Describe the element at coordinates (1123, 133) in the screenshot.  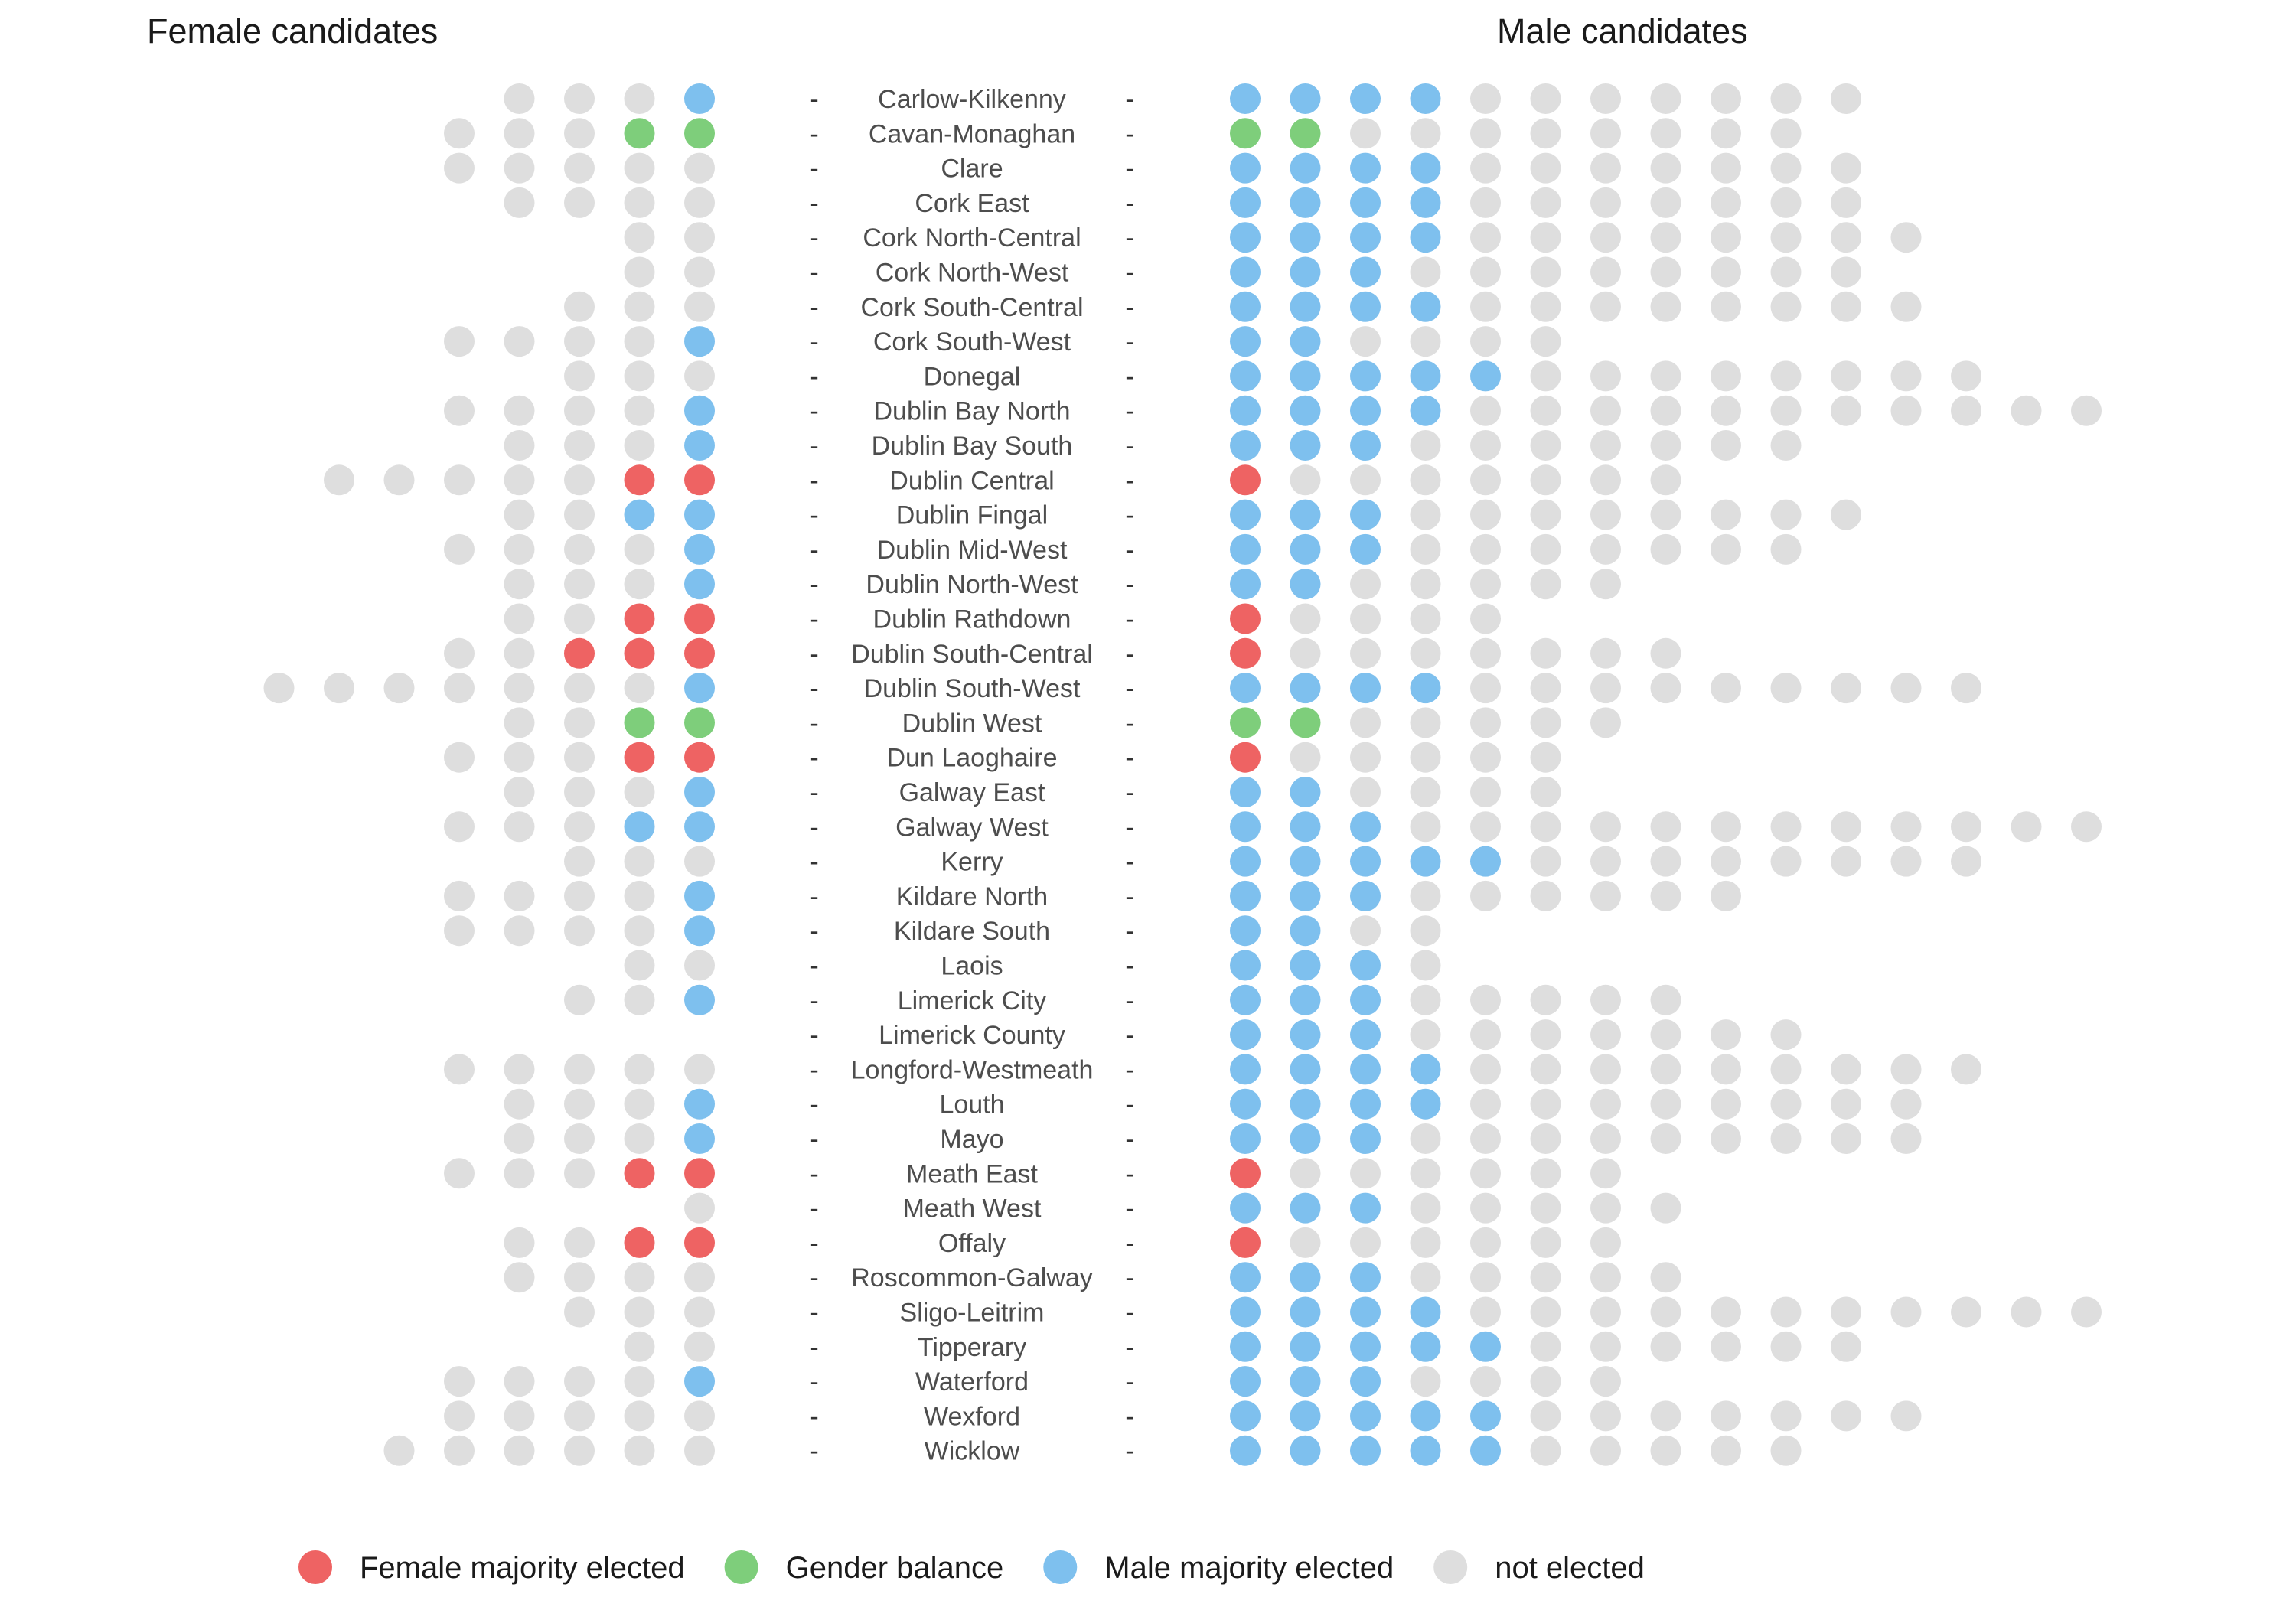
I see `constituency-row: - - Cavan-Monaghan` at that location.